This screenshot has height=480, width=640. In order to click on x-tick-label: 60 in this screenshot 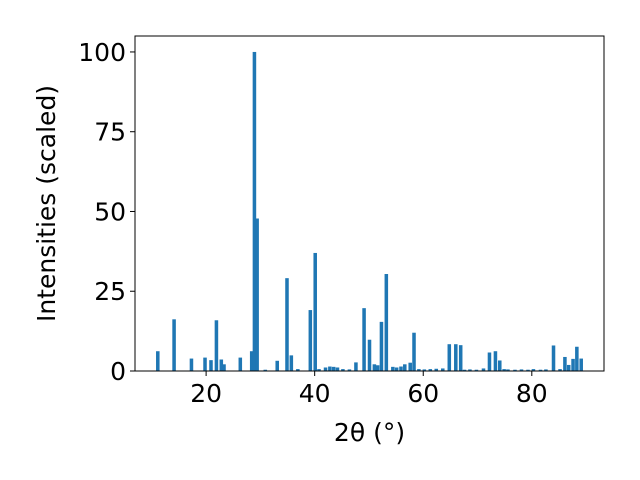, I will do `click(423, 393)`.